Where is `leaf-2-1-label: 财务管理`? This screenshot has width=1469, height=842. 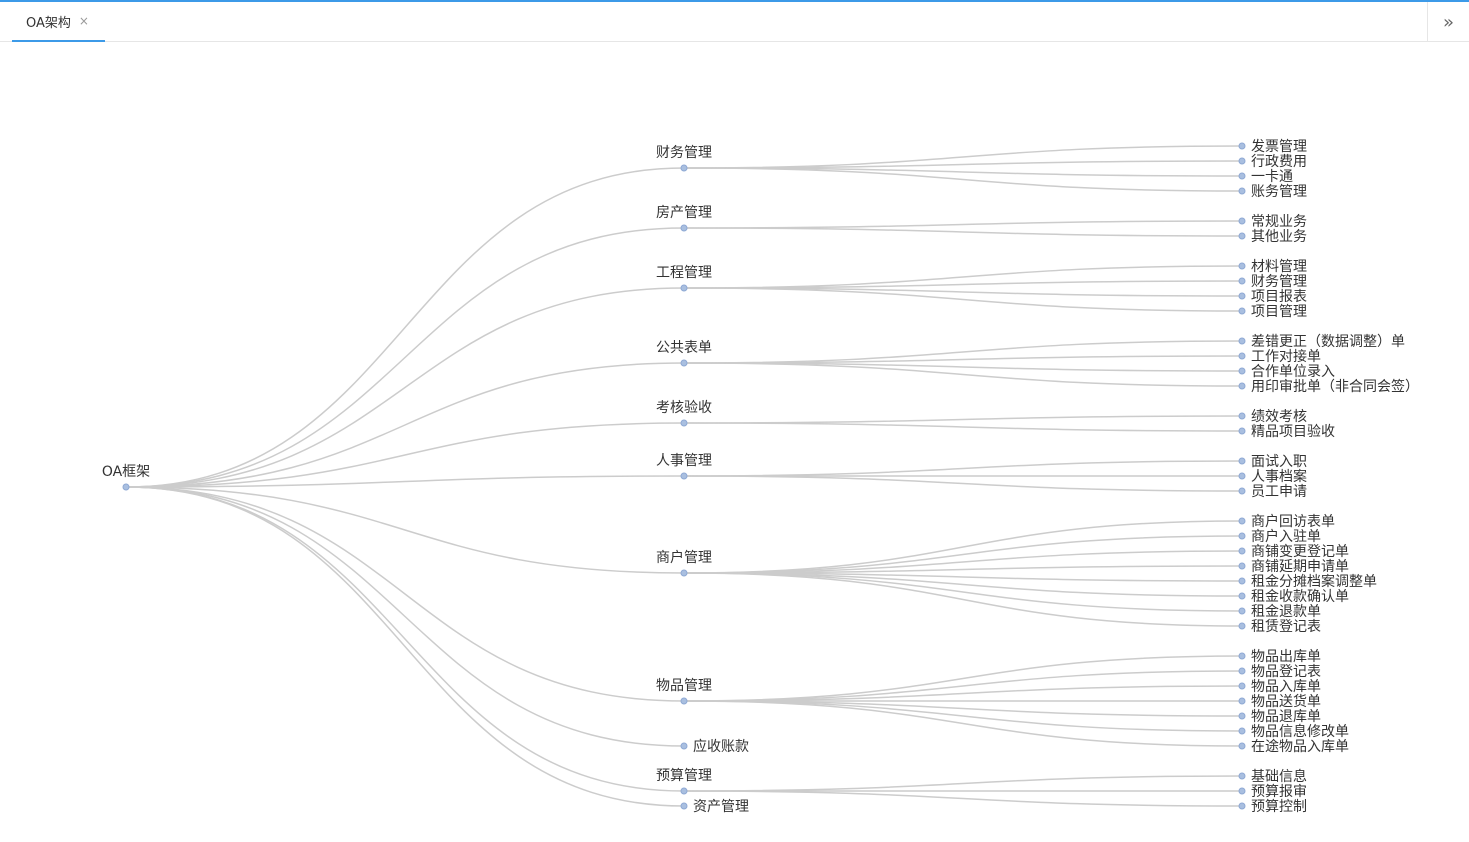
leaf-2-1-label: 财务管理 is located at coordinates (1279, 282).